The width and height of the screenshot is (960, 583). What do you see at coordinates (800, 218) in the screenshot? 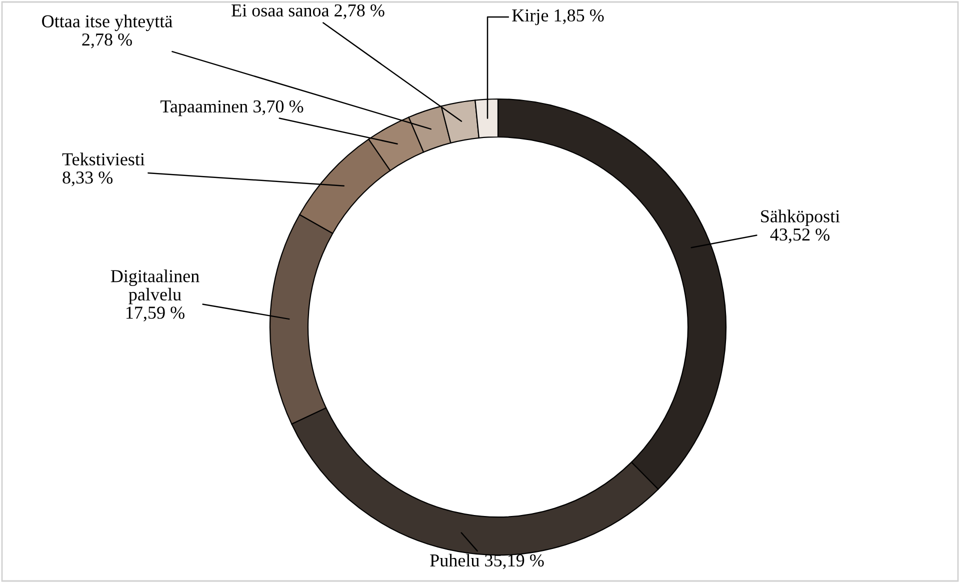
I see `slice-label: Sähköposti` at bounding box center [800, 218].